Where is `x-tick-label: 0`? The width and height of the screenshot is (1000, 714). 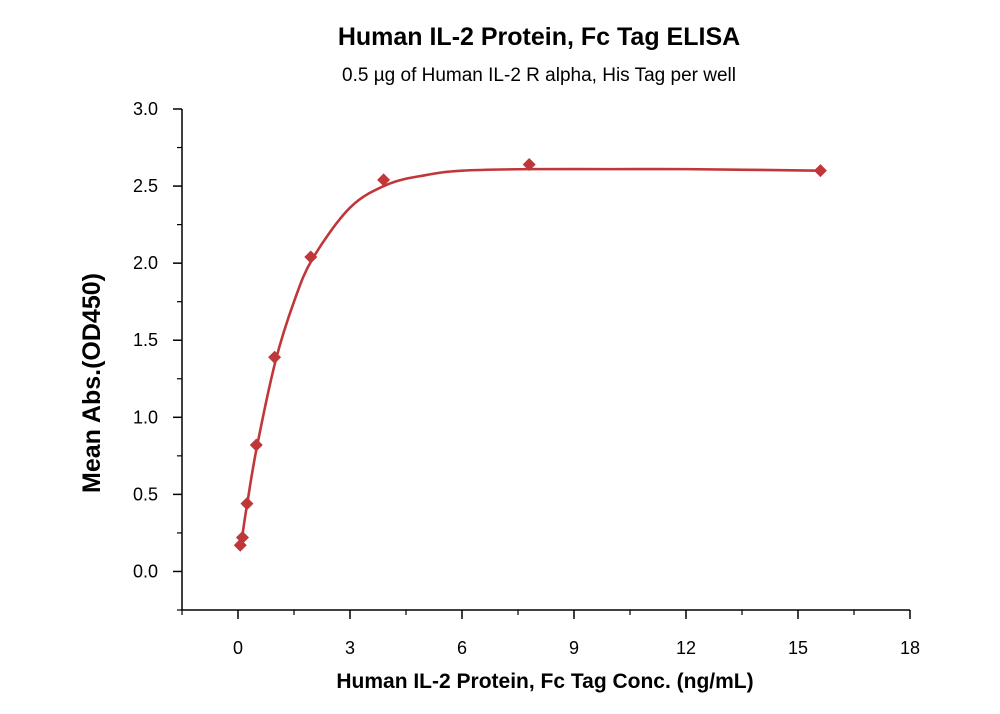 x-tick-label: 0 is located at coordinates (238, 648).